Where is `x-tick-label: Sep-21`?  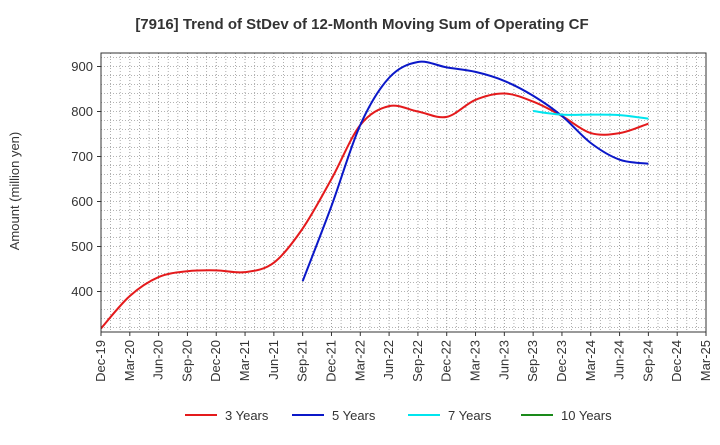 x-tick-label: Sep-21 is located at coordinates (302, 361).